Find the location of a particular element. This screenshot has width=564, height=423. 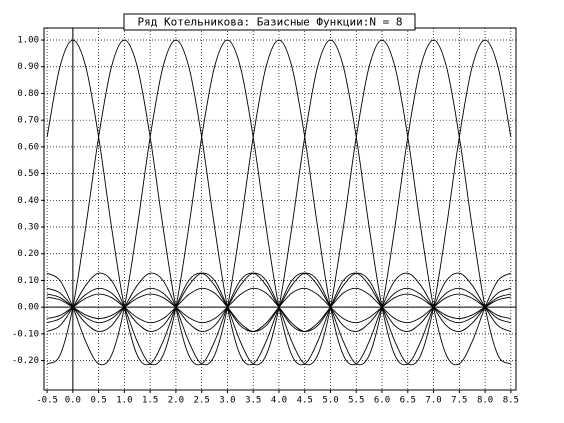

y-tick-label: 0.10 is located at coordinates (28, 281).